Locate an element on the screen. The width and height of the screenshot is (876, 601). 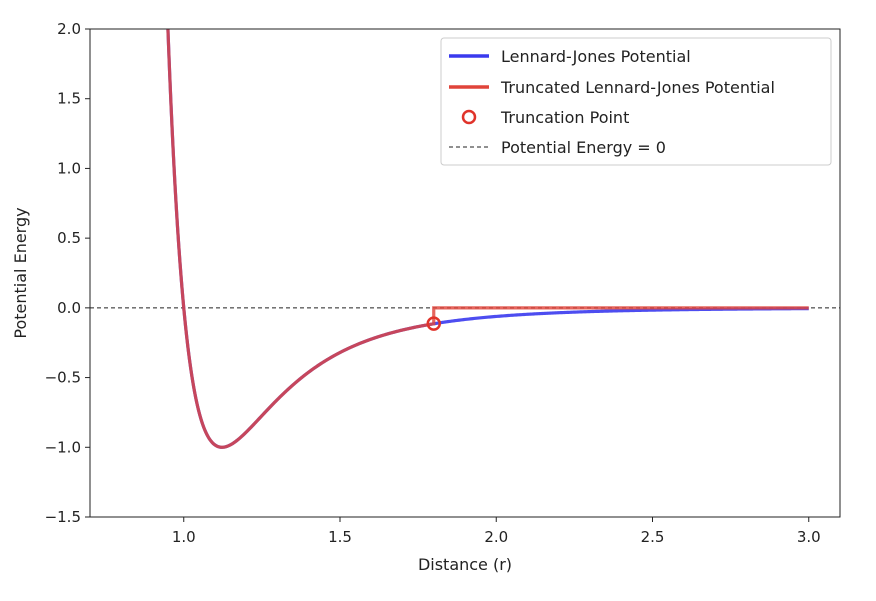
x-tick-label: 2.0 is located at coordinates (496, 537).